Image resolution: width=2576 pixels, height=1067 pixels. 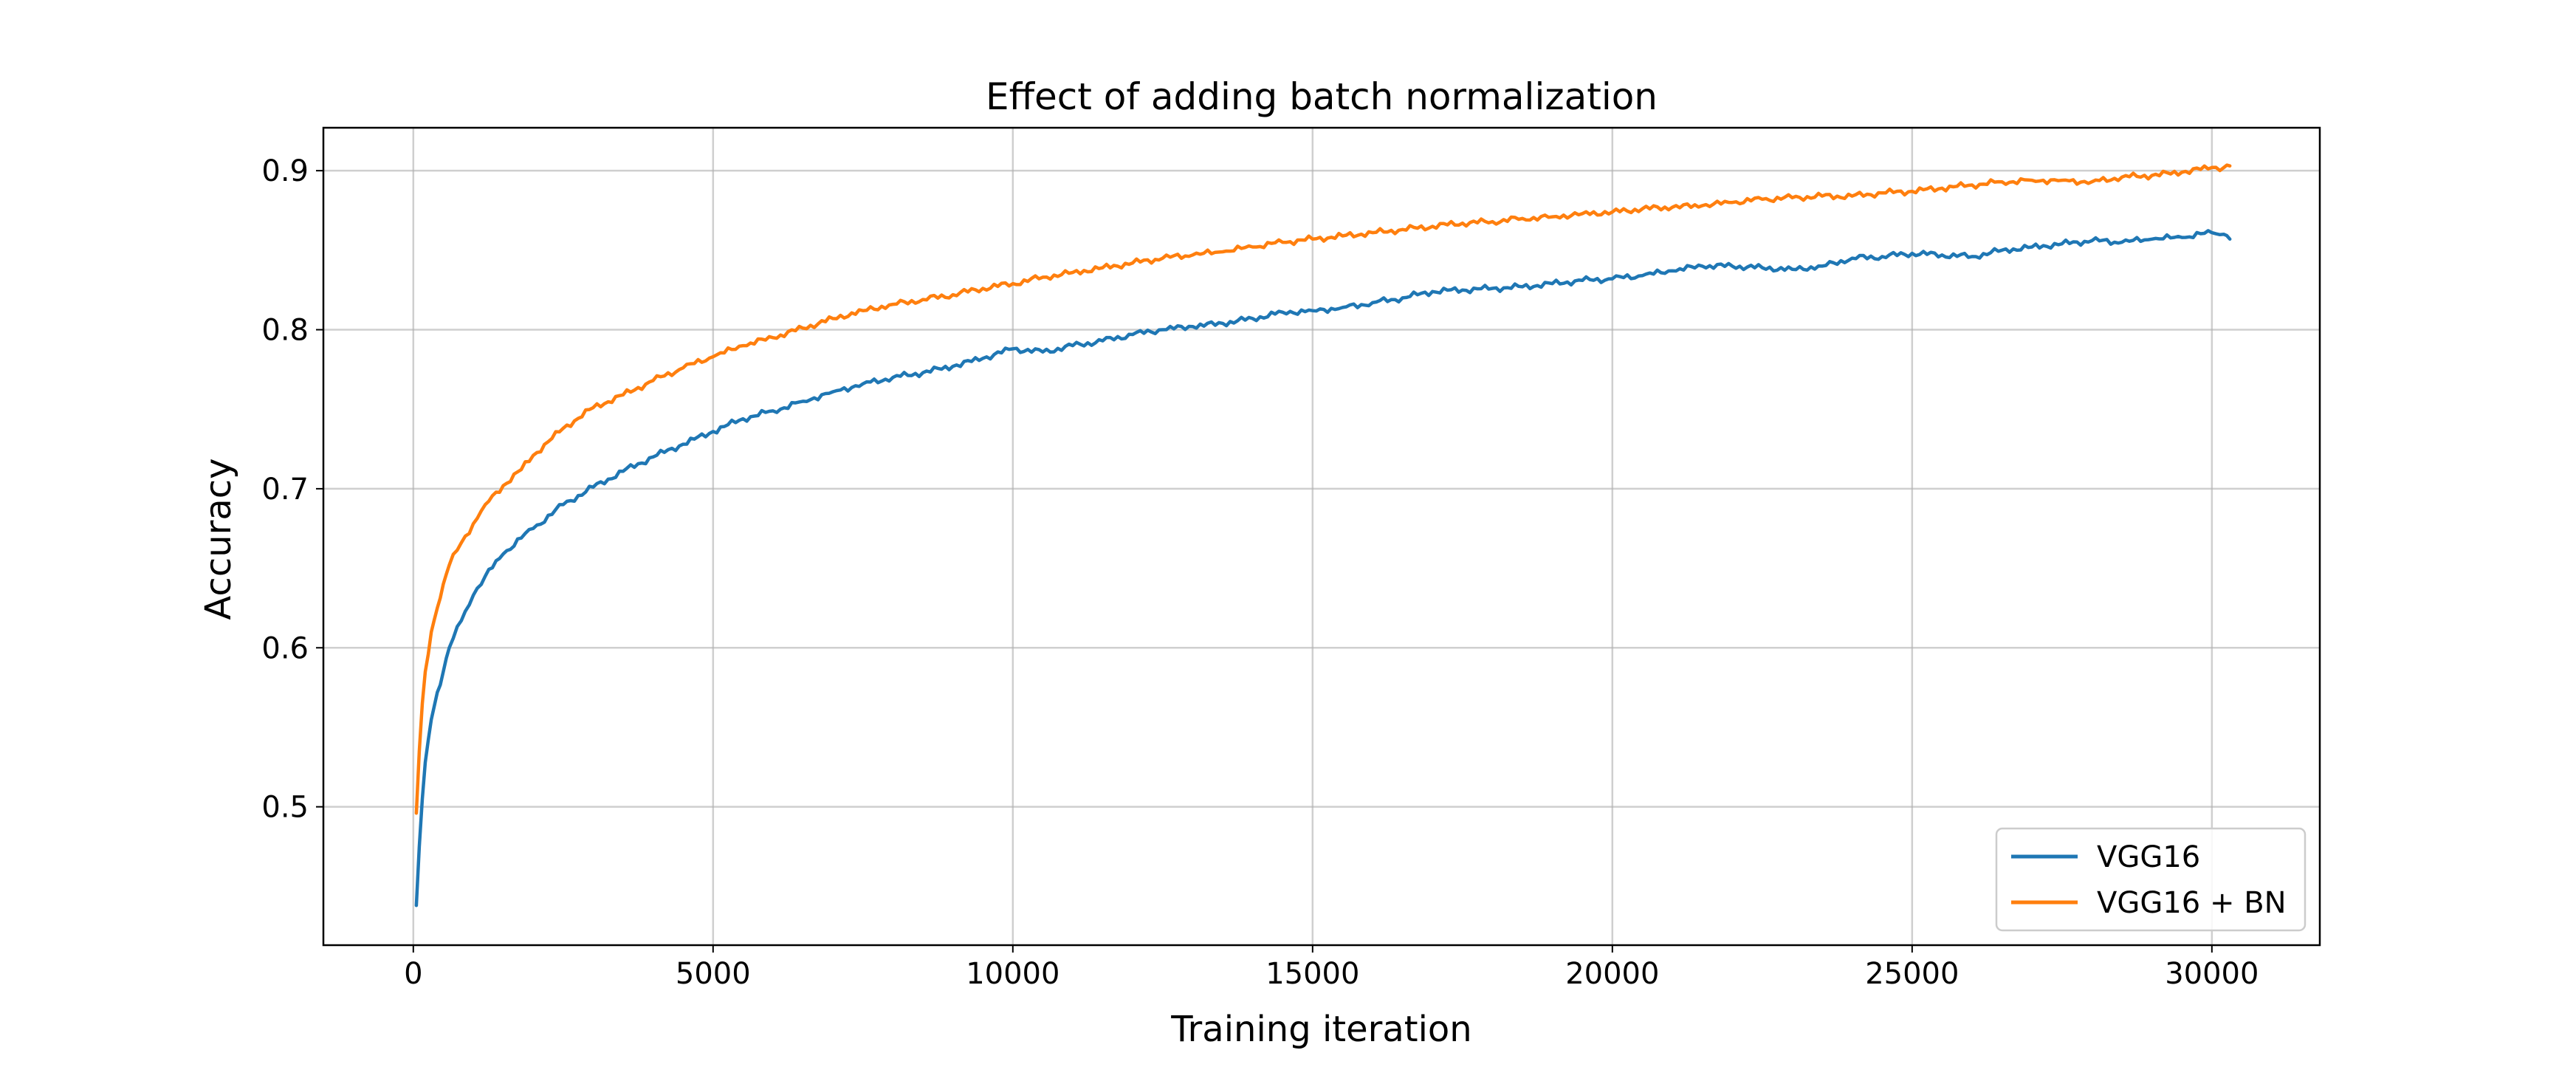 What do you see at coordinates (285, 808) in the screenshot?
I see `y-tick-label: 0.5` at bounding box center [285, 808].